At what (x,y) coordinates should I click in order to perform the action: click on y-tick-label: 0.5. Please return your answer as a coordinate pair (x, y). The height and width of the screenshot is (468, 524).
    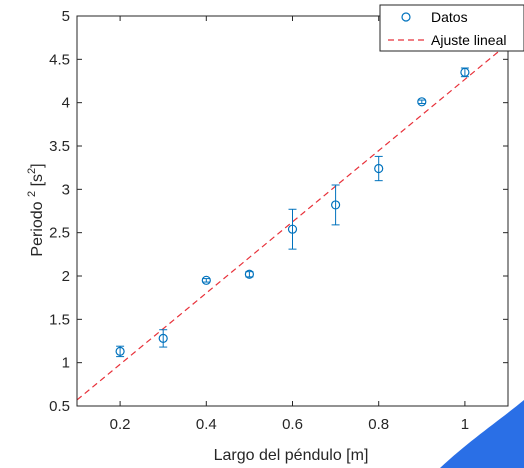
    Looking at the image, I should click on (59, 406).